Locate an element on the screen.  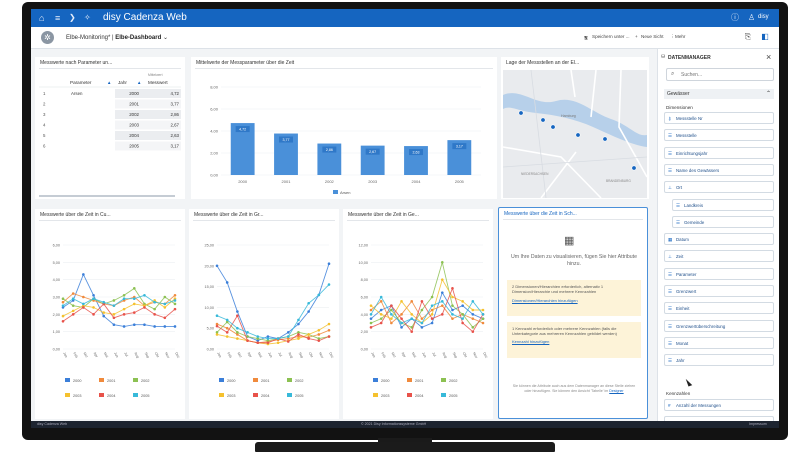
dimension-item: ☰ Gemeinde is located at coordinates (723, 221).